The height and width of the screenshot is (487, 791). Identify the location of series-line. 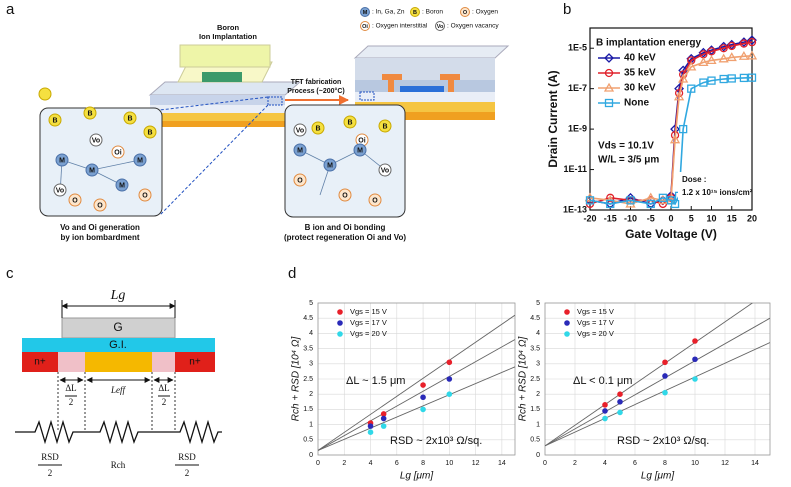
(671, 130).